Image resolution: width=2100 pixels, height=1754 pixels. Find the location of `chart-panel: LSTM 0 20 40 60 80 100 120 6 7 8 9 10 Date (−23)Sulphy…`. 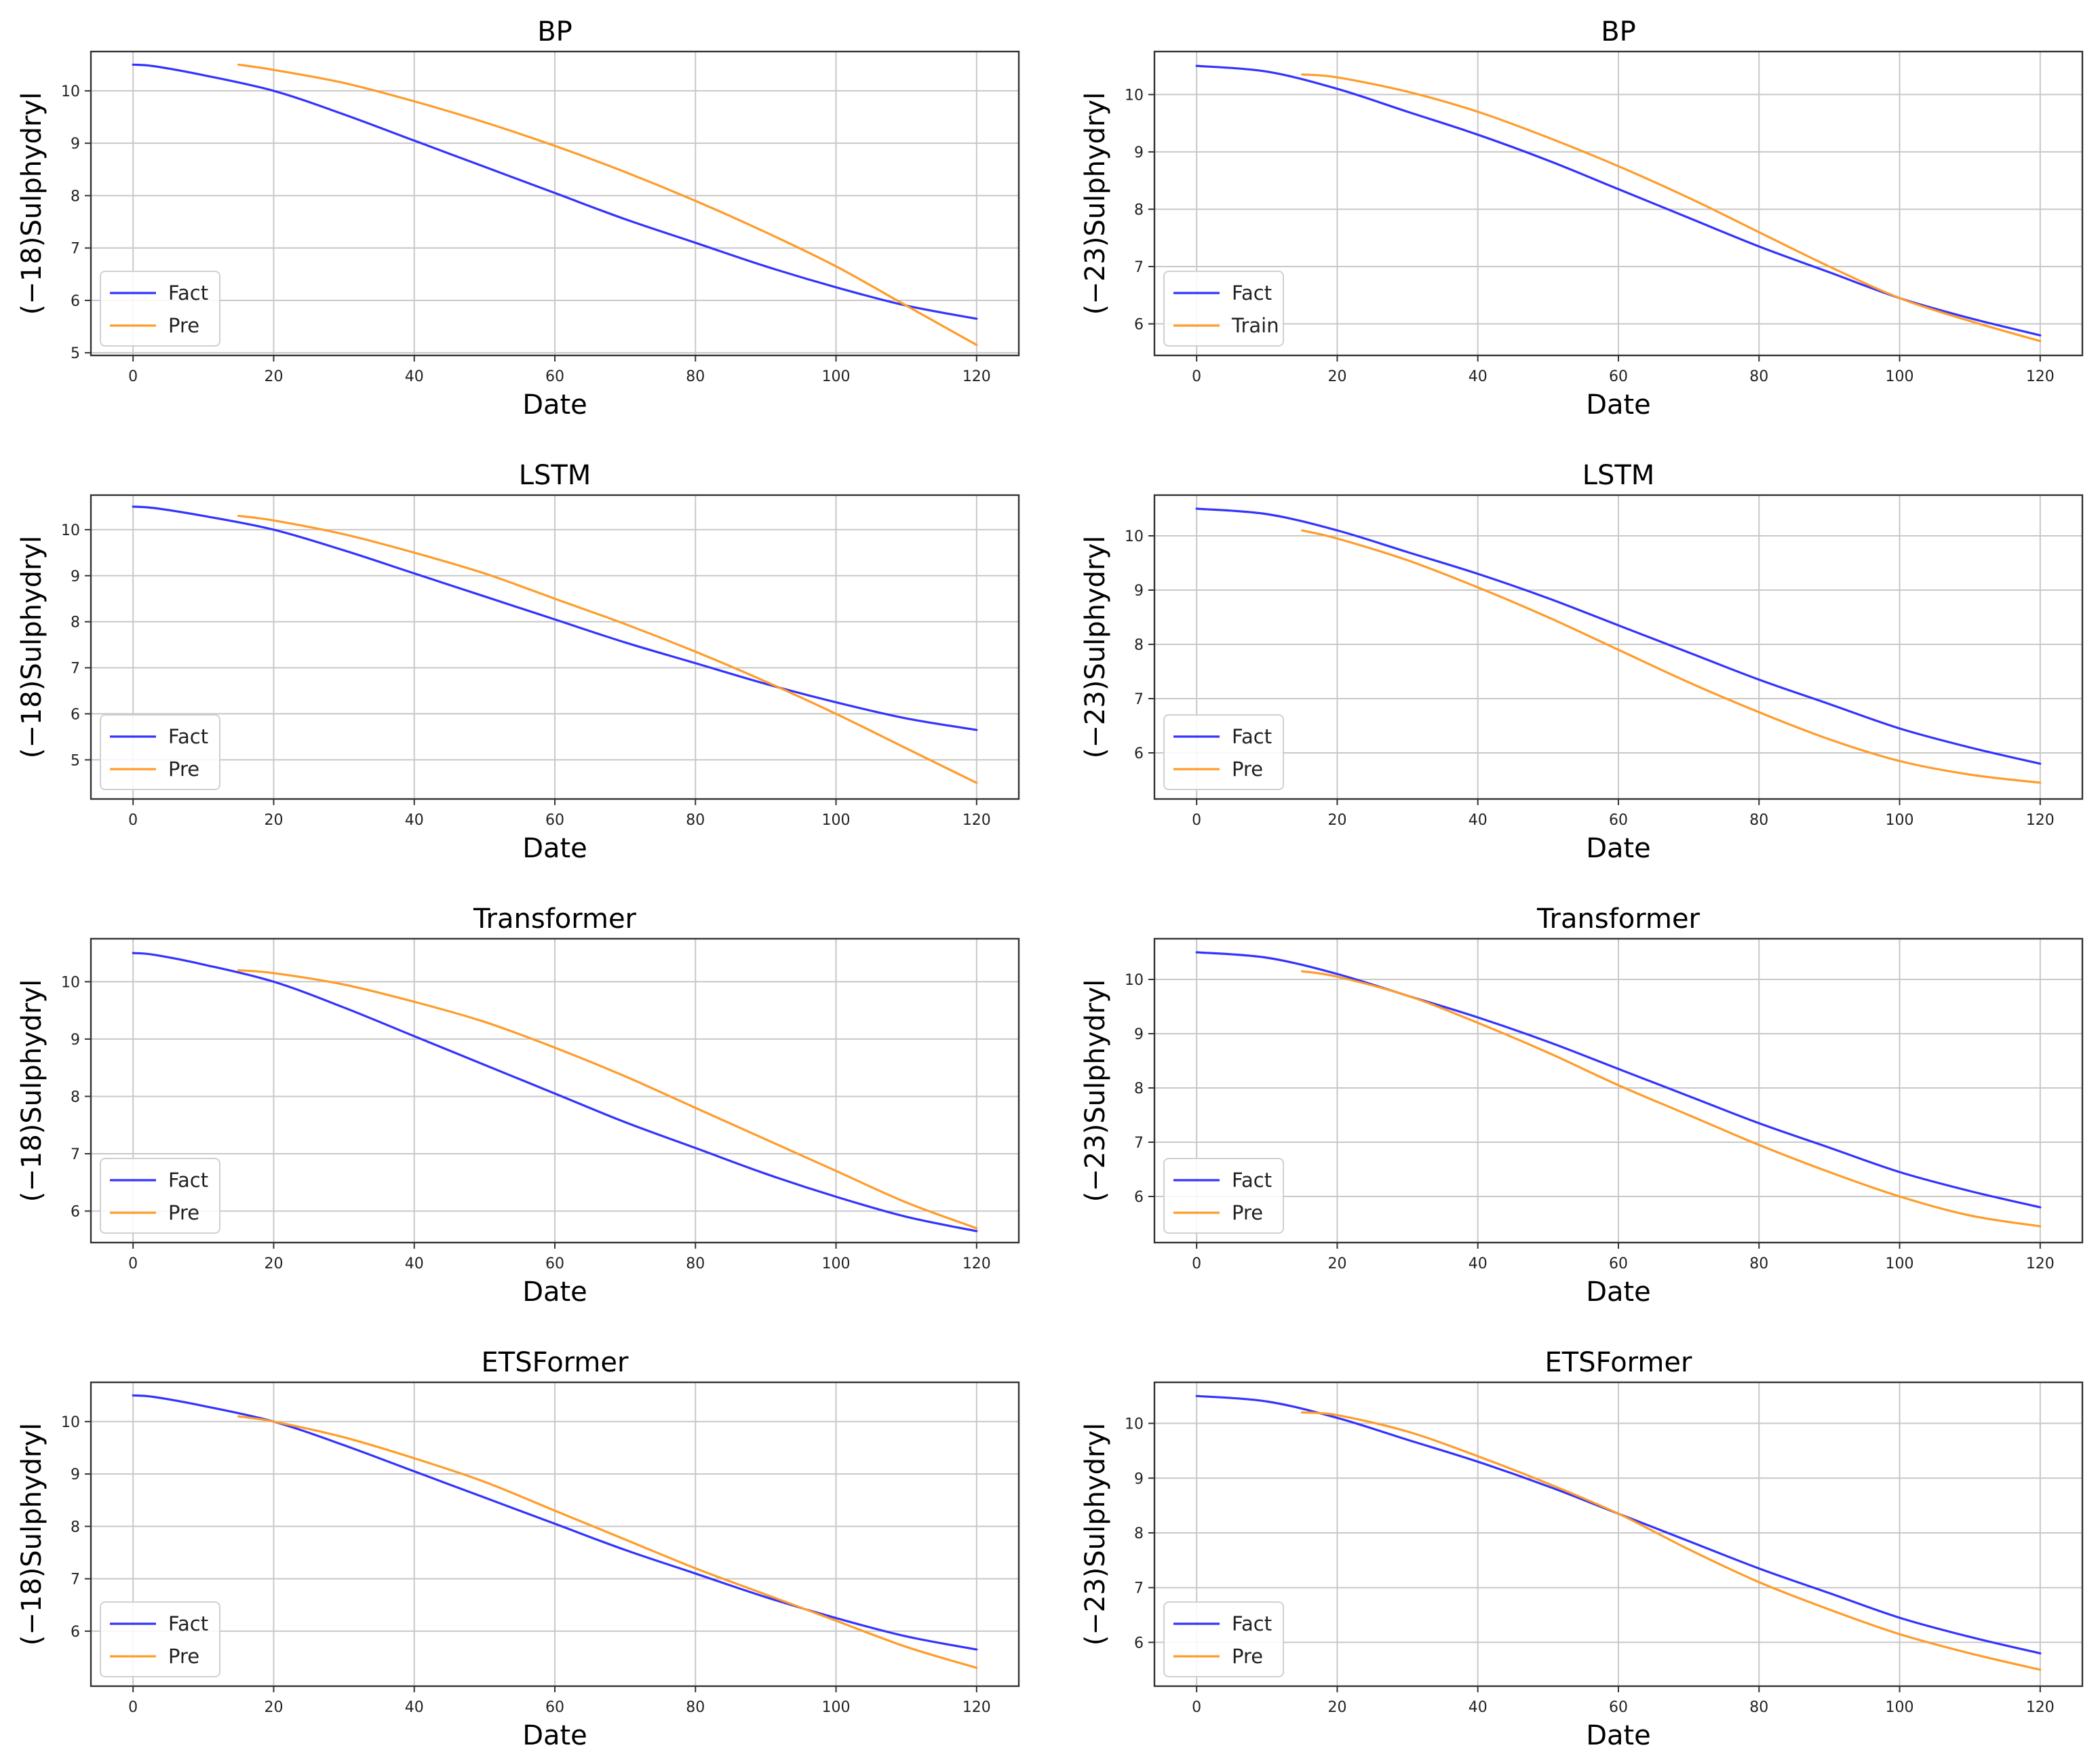

chart-panel: LSTM 0 20 40 60 80 100 120 6 7 8 9 10 Date (−23)Sulphy… is located at coordinates (1582, 662).